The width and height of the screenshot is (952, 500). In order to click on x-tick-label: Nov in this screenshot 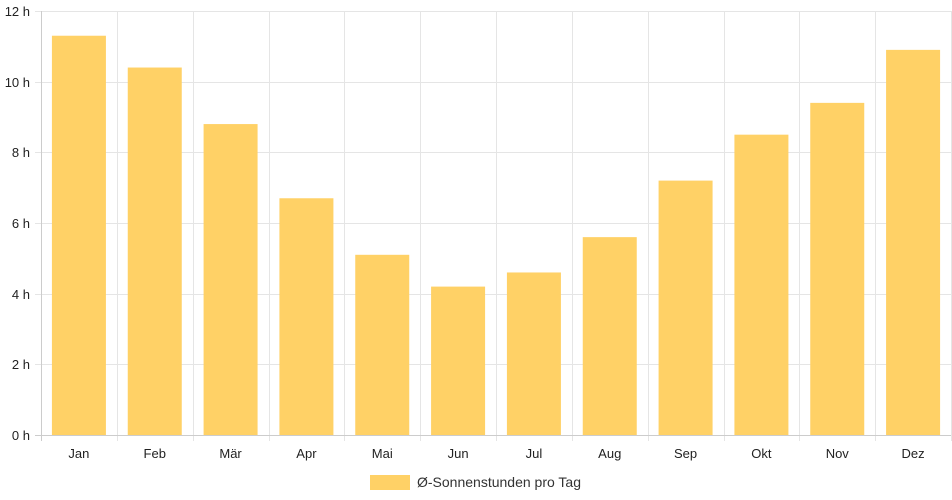, I will do `click(838, 453)`.